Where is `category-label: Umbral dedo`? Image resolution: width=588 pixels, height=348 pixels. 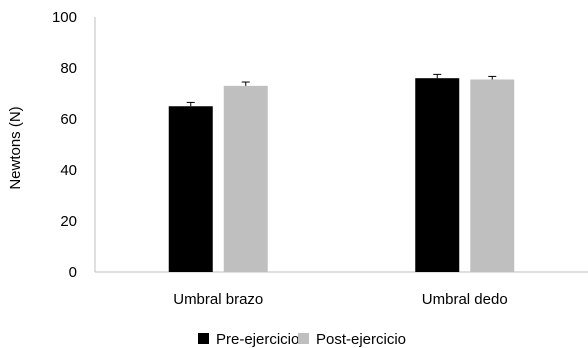 category-label: Umbral dedo is located at coordinates (465, 299).